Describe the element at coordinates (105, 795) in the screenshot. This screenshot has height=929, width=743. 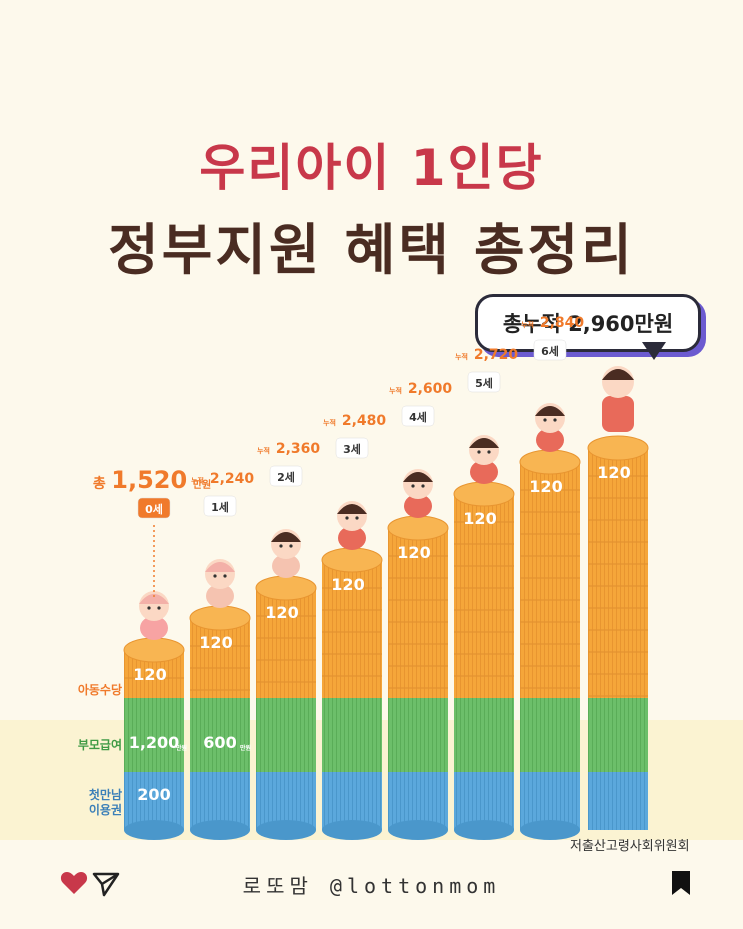
I see `row-label-first-meet-1: 첫만남` at that location.